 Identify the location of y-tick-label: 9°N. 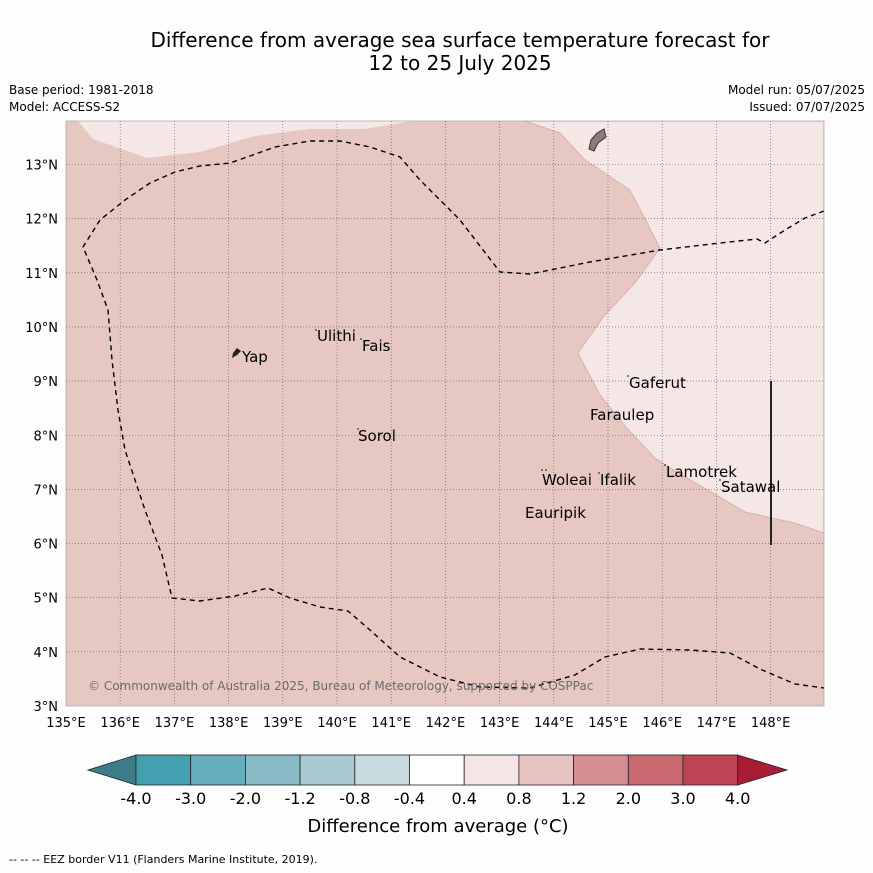
(46, 382).